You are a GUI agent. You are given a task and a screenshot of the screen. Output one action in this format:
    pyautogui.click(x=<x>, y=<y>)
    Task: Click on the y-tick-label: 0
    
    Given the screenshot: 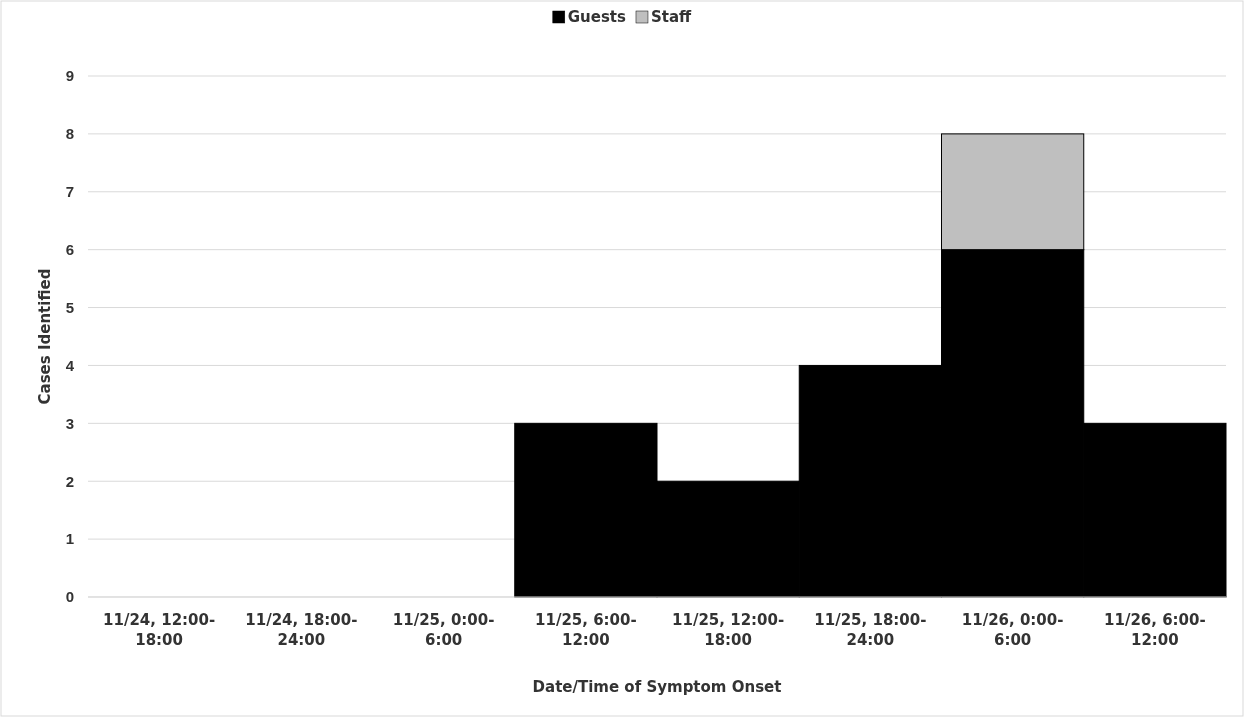 What is the action you would take?
    pyautogui.click(x=69, y=597)
    